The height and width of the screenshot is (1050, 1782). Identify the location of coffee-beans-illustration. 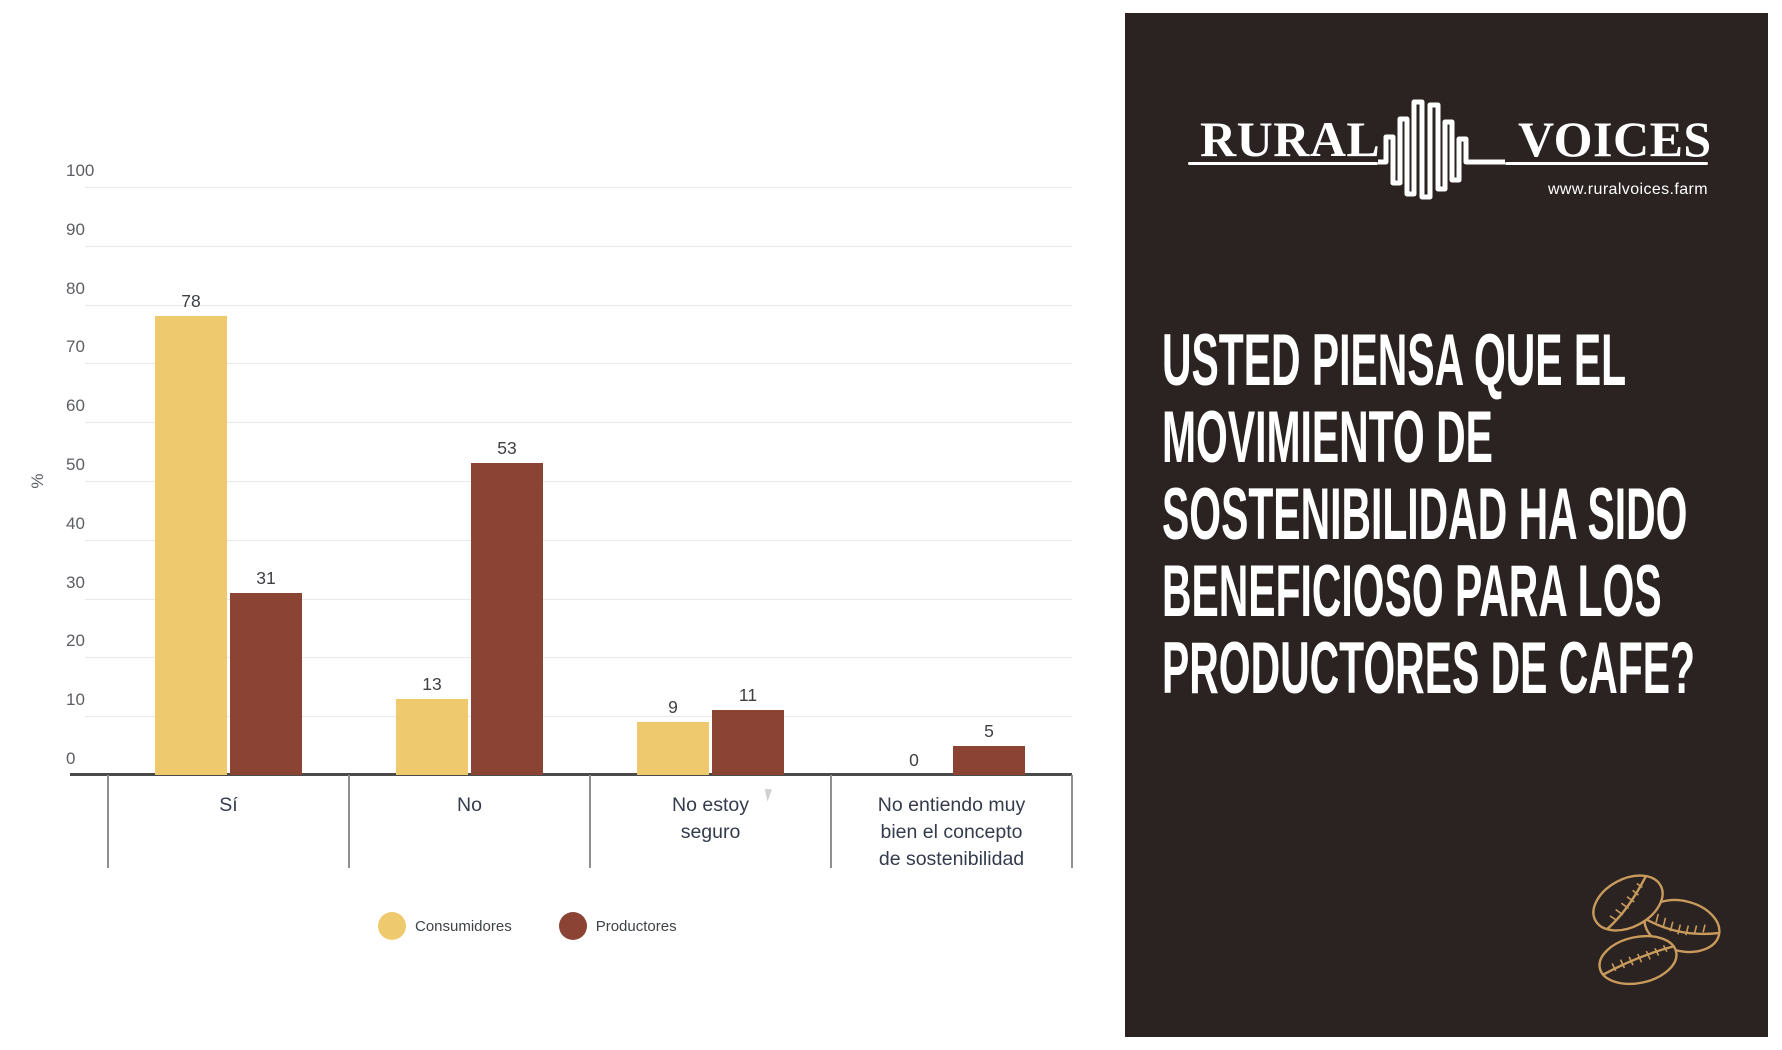
(1656, 930).